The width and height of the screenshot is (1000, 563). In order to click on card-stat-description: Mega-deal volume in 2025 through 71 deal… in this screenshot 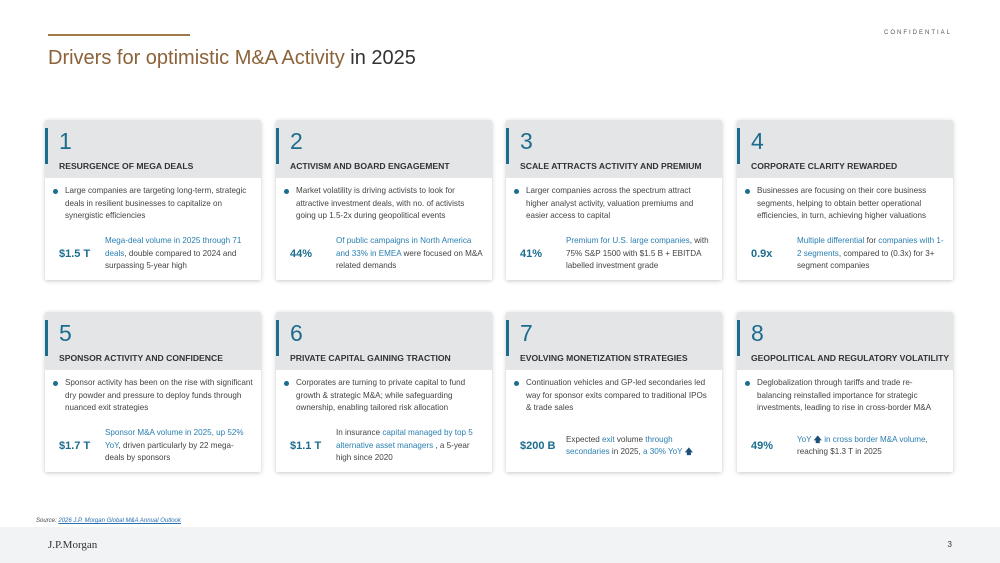, I will do `click(179, 254)`.